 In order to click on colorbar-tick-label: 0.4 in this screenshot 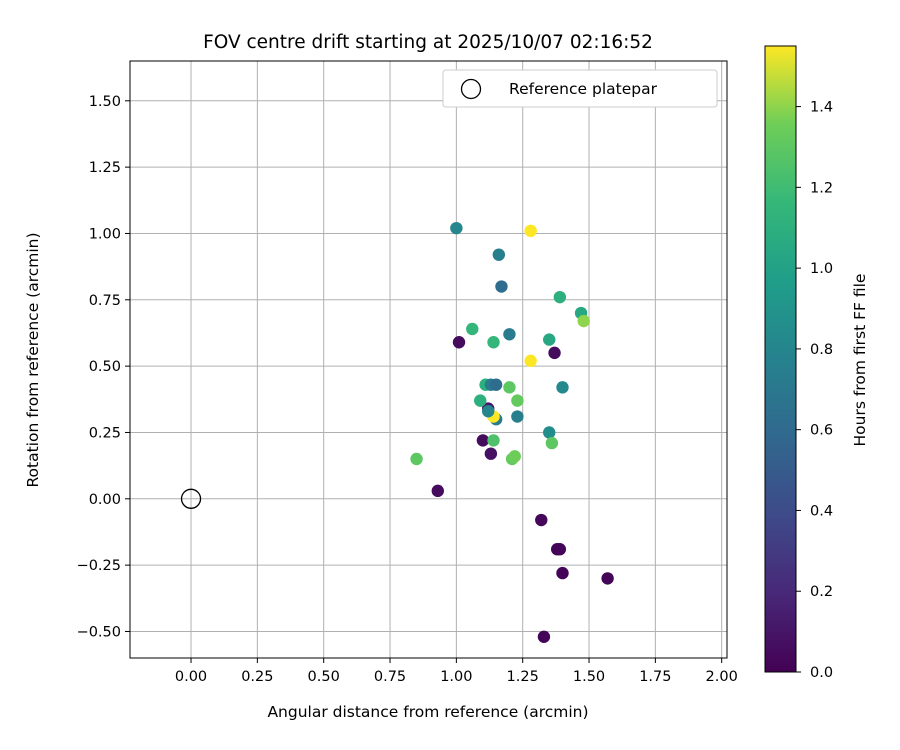, I will do `click(821, 511)`.